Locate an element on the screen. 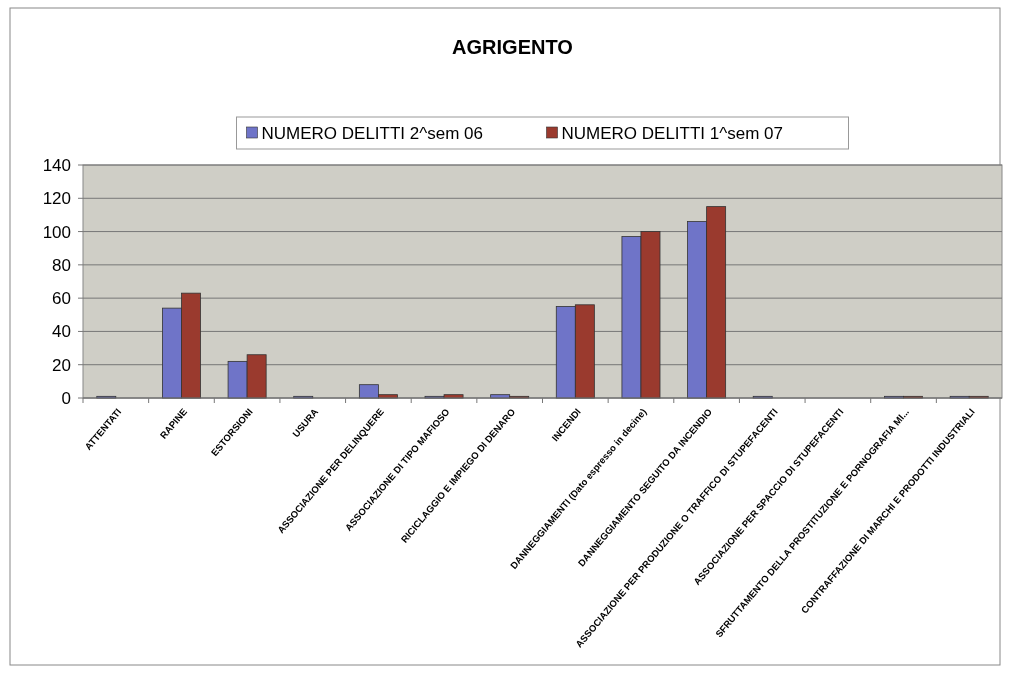 The height and width of the screenshot is (673, 1010). y-tick-label: 20 is located at coordinates (61, 365).